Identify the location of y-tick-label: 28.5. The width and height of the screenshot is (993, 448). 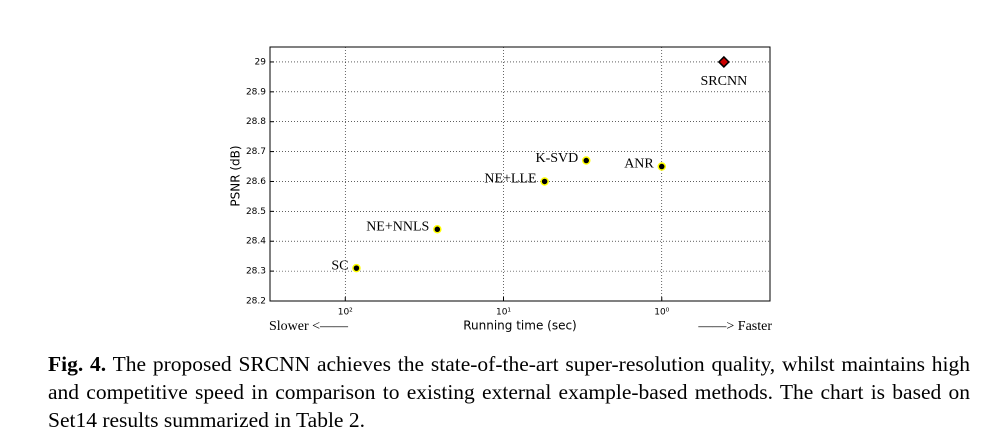
(256, 212).